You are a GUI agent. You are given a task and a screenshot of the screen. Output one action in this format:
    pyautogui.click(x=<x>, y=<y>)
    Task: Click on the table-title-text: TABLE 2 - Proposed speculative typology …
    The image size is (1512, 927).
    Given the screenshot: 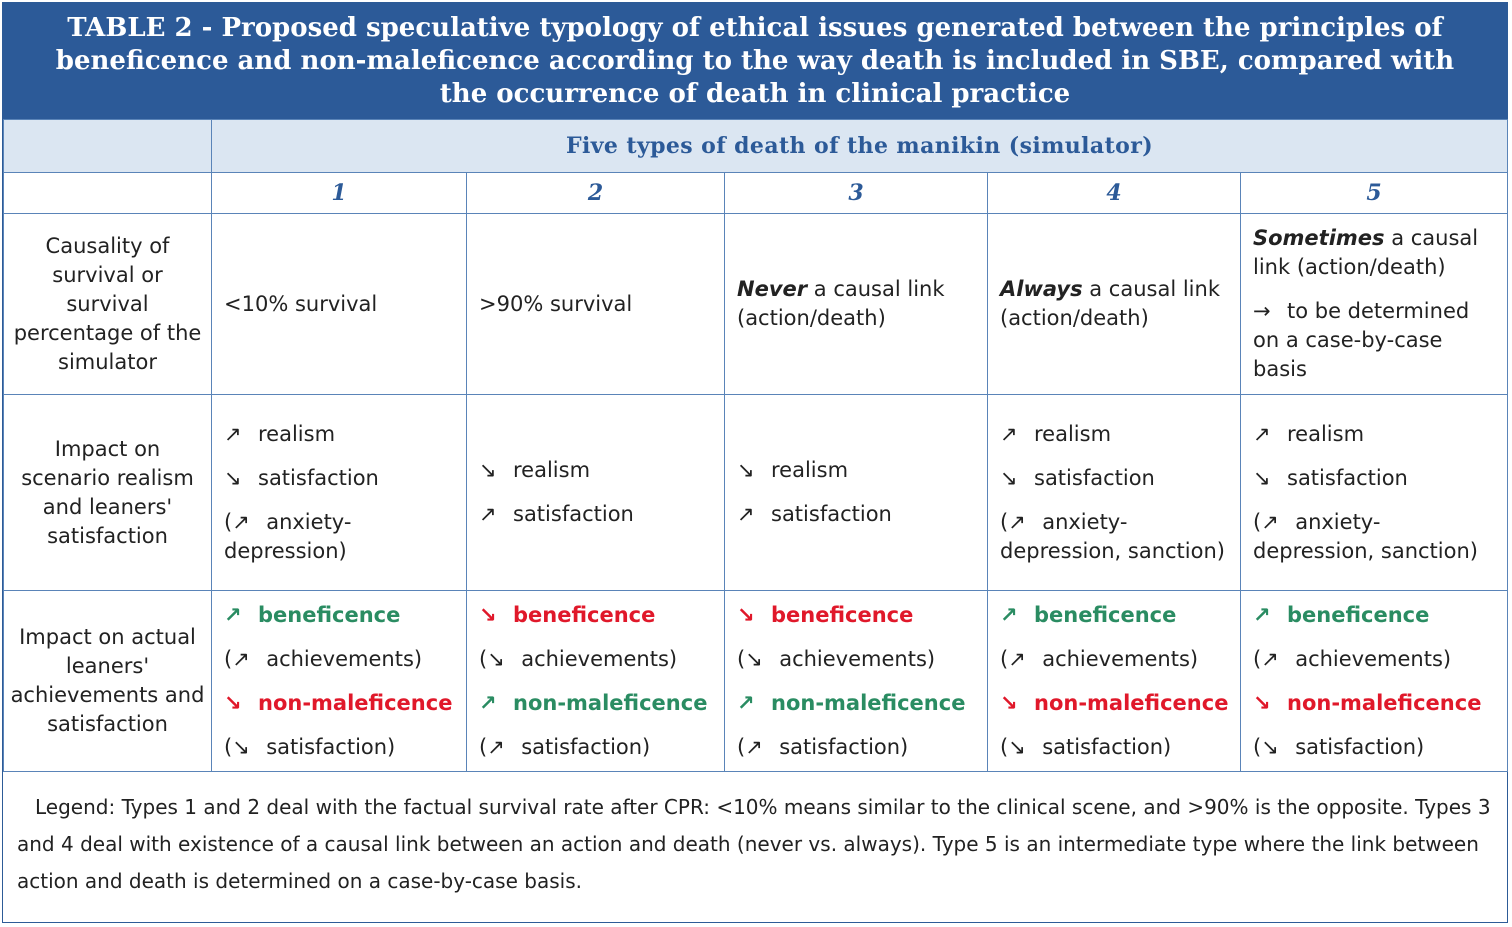 What is the action you would take?
    pyautogui.click(x=755, y=60)
    